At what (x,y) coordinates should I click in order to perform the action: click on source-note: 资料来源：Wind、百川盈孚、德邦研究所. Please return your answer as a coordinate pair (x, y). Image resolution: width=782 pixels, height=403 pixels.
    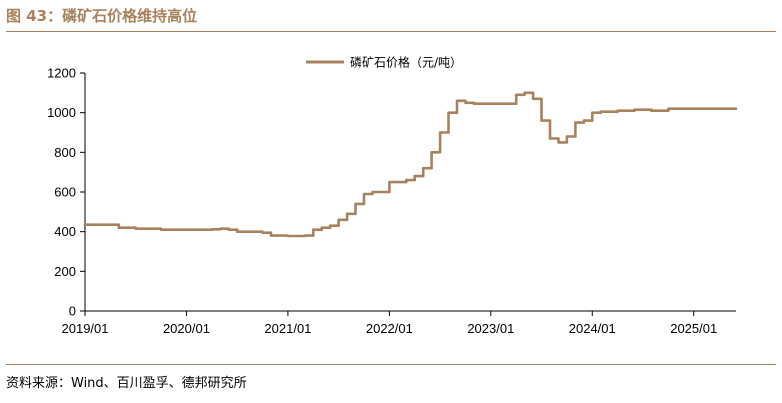
    Looking at the image, I should click on (126, 383).